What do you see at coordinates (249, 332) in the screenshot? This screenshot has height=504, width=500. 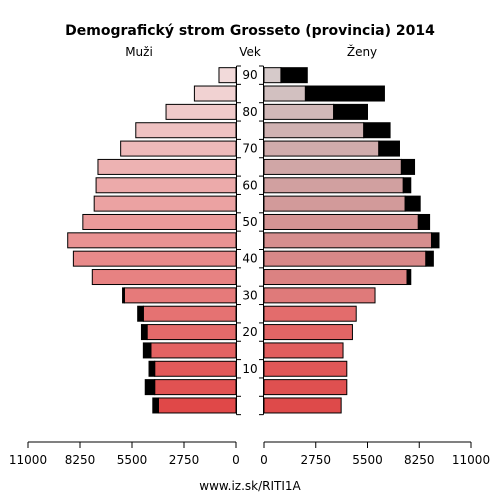 I see `age-tick-20: 20` at bounding box center [249, 332].